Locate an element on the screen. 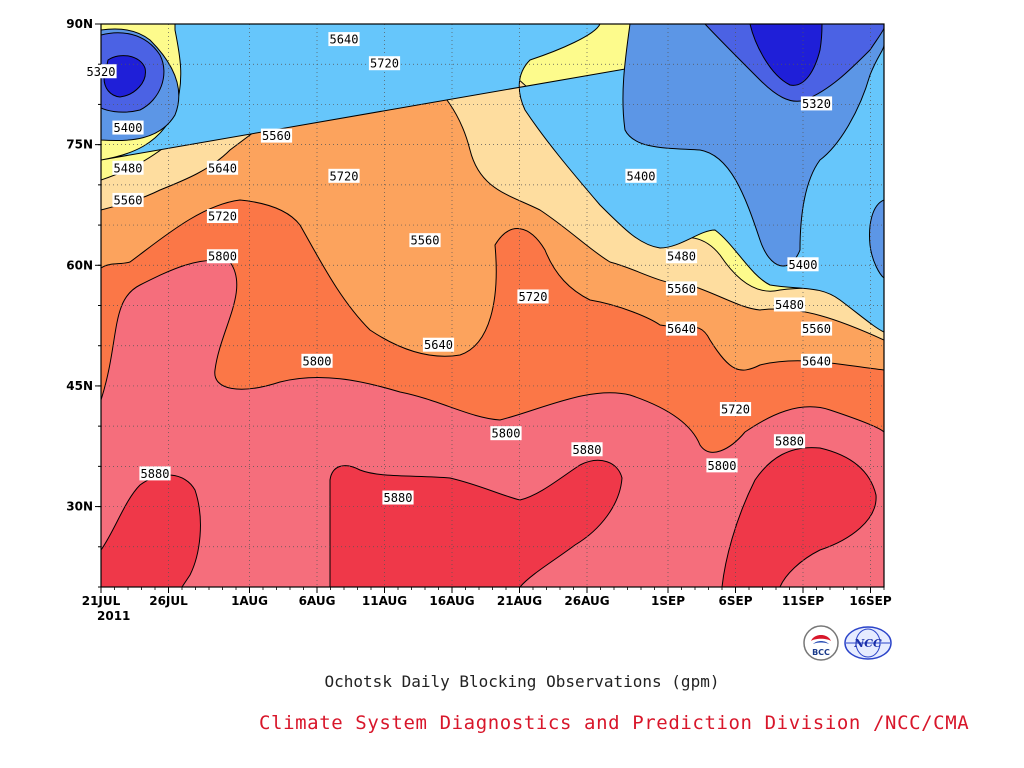 The height and width of the screenshot is (768, 1024). x-tick-label: 16AUG is located at coordinates (451, 601).